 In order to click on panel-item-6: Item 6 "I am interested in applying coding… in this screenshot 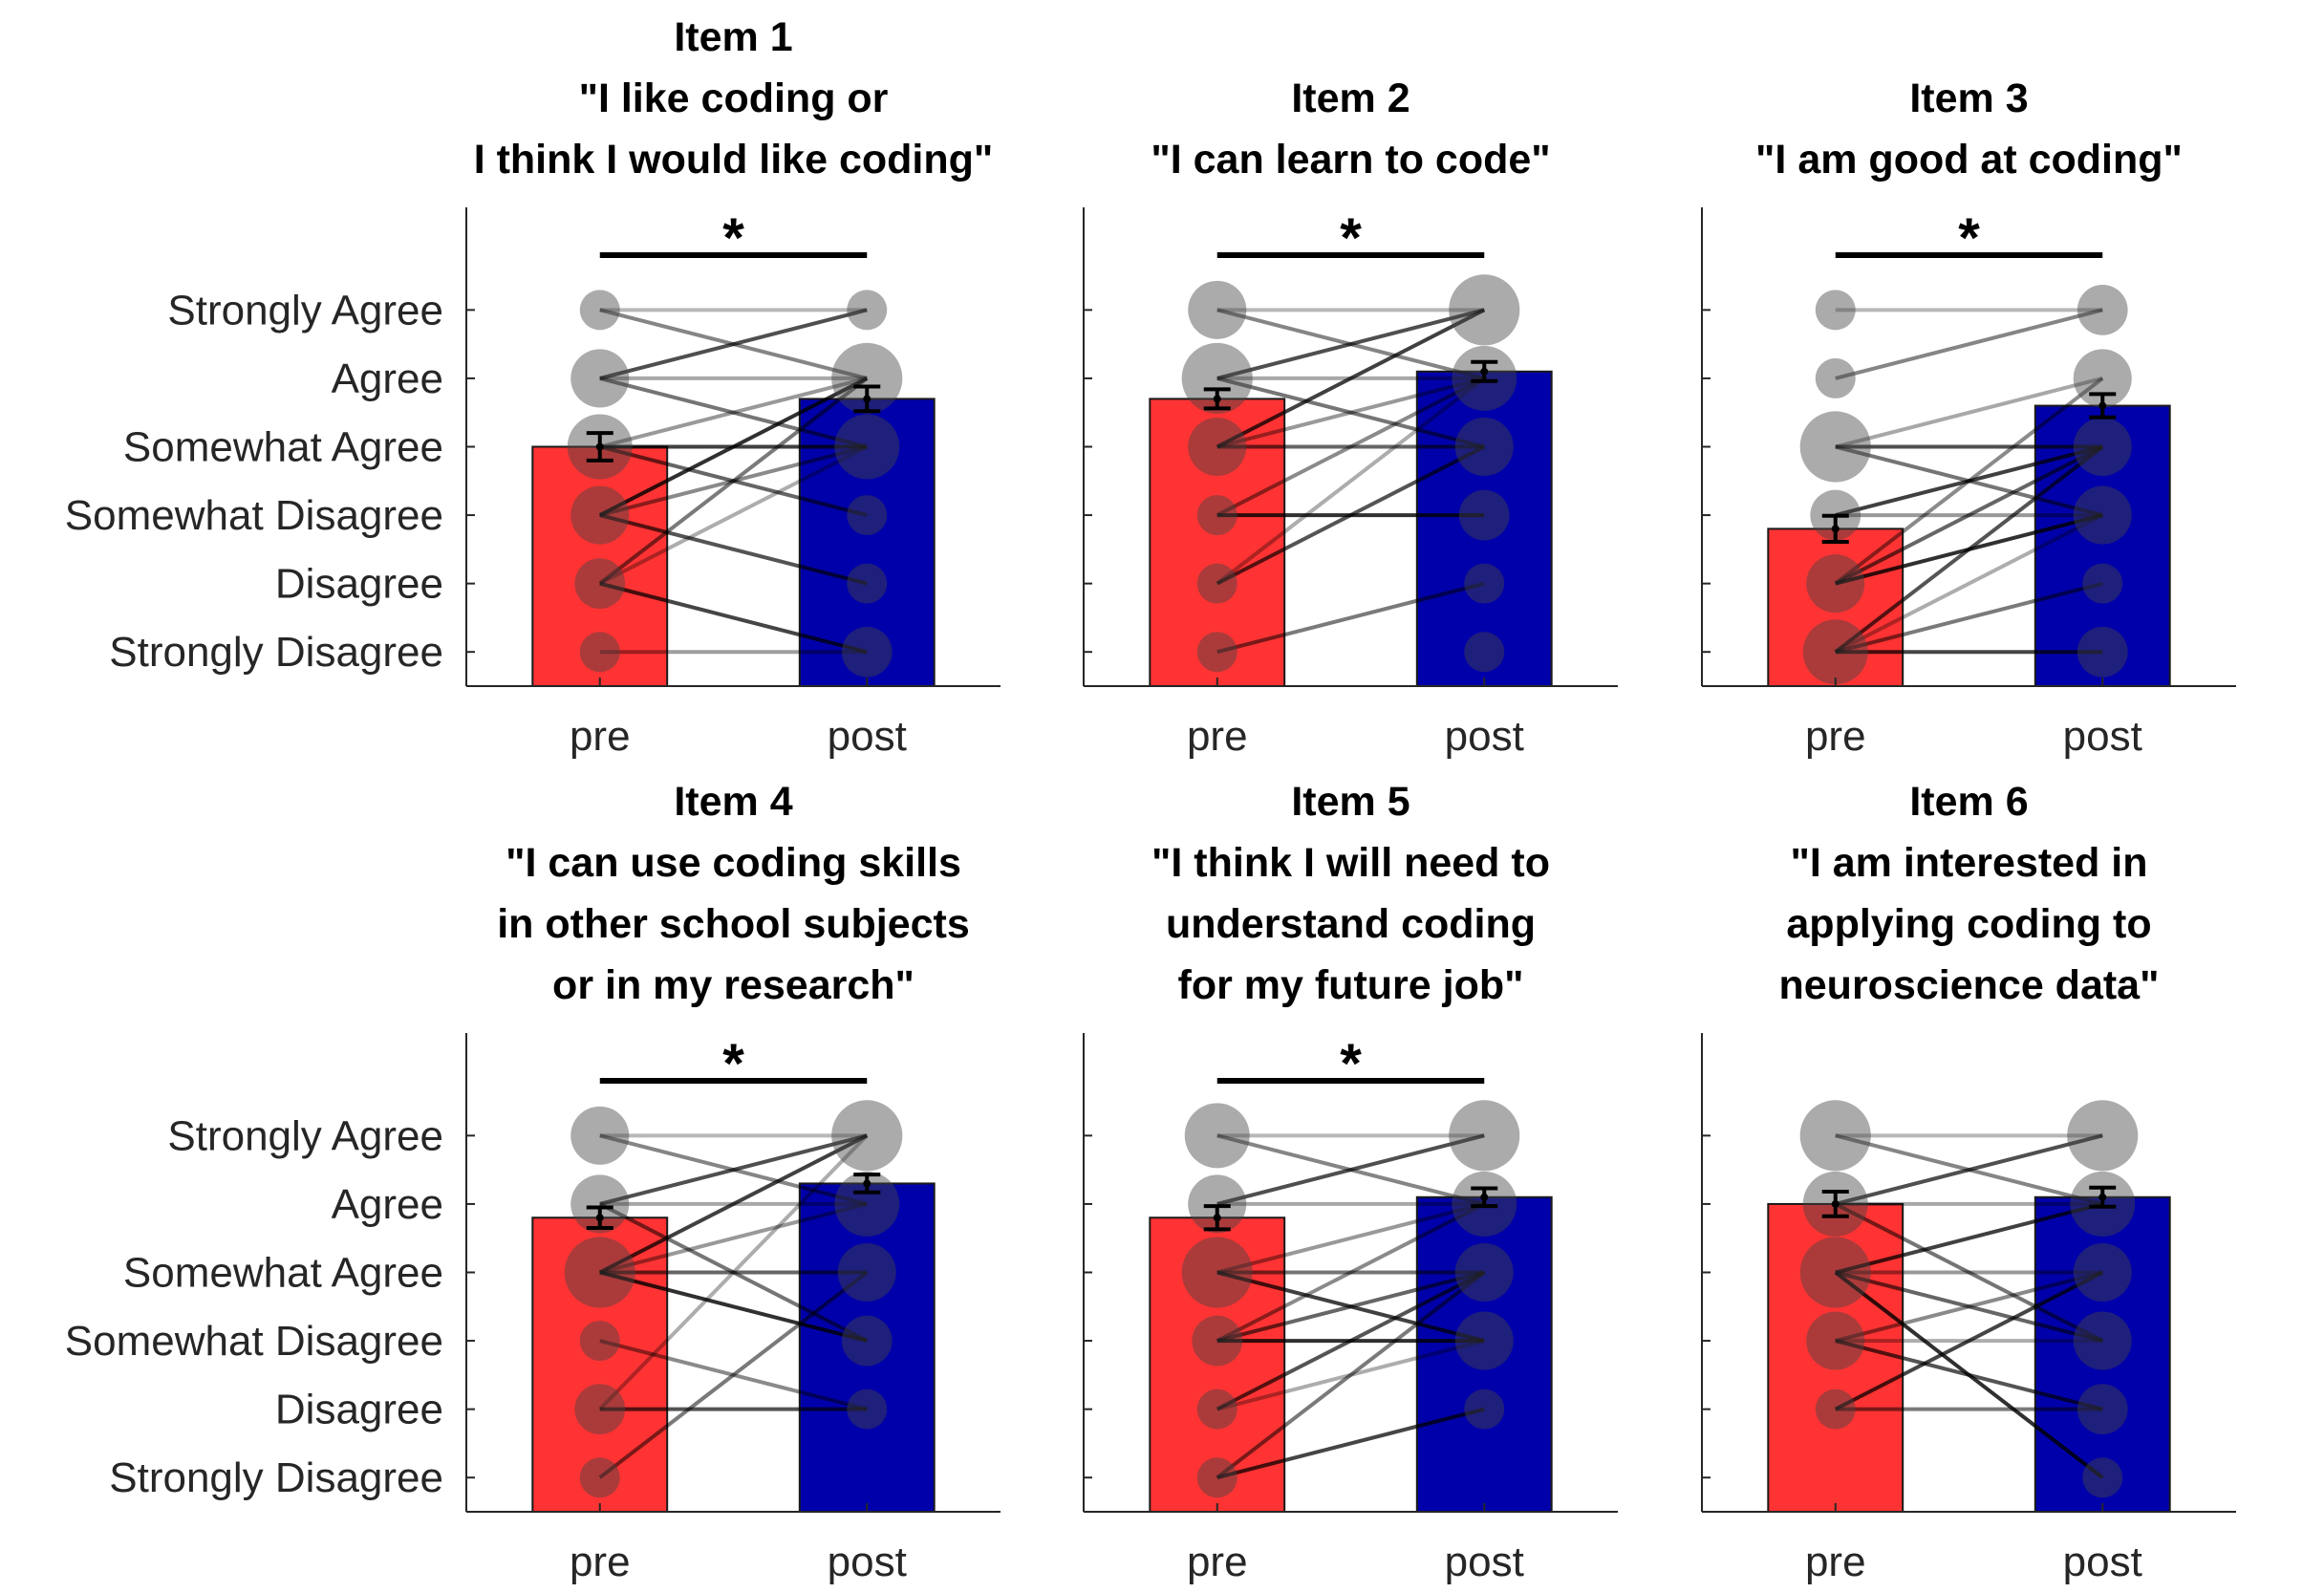, I will do `click(1968, 1182)`.